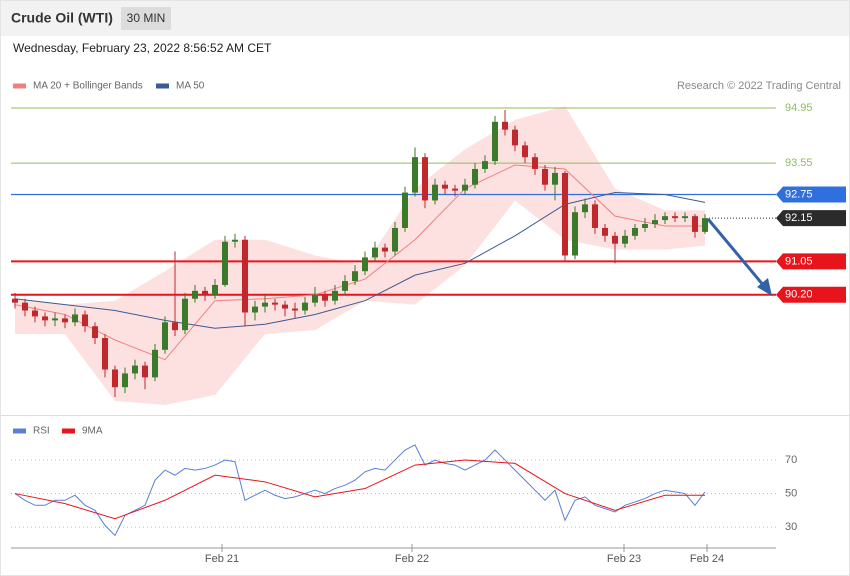  What do you see at coordinates (88, 86) in the screenshot?
I see `legend-label: MA 20 + Bollinger Bands` at bounding box center [88, 86].